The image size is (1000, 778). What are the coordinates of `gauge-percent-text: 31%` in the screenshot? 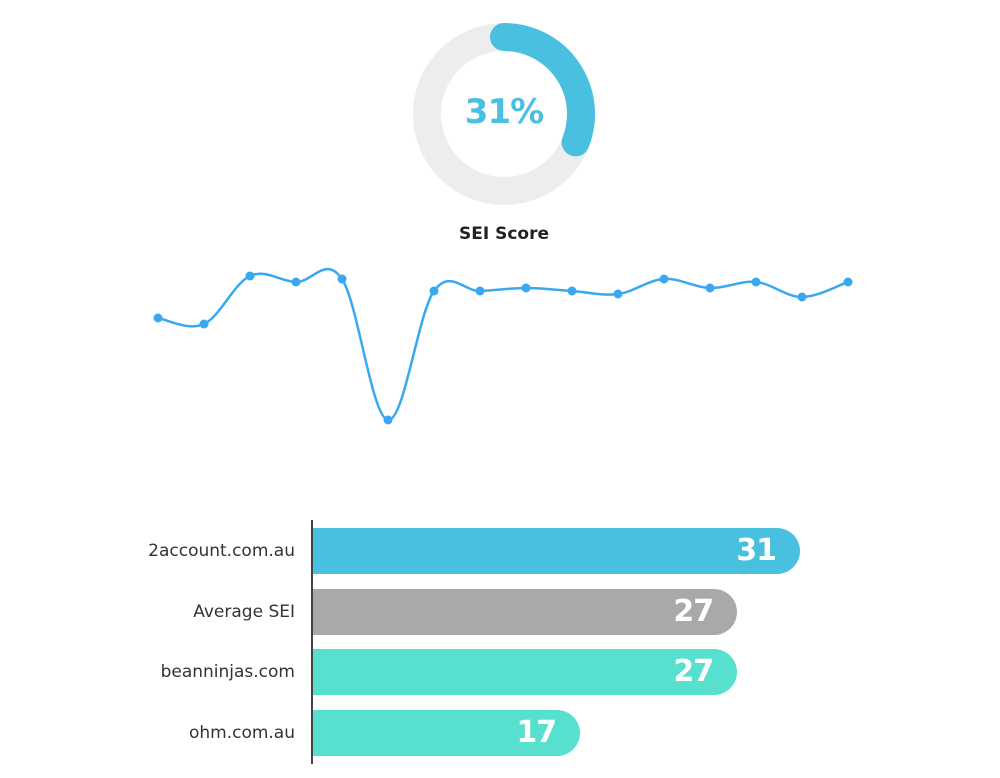 It's located at (504, 112).